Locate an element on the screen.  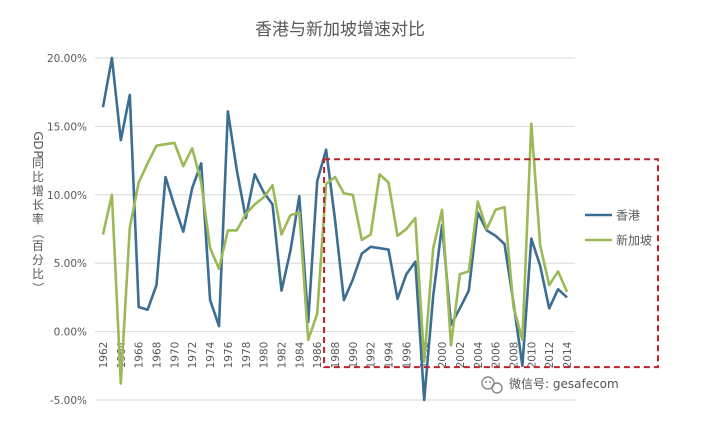
y-tick-label: 5.00% is located at coordinates (70, 264).